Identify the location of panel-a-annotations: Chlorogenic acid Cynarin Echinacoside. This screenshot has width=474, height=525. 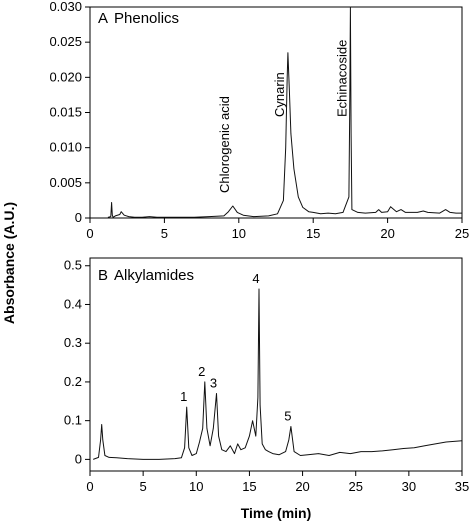
(283, 116).